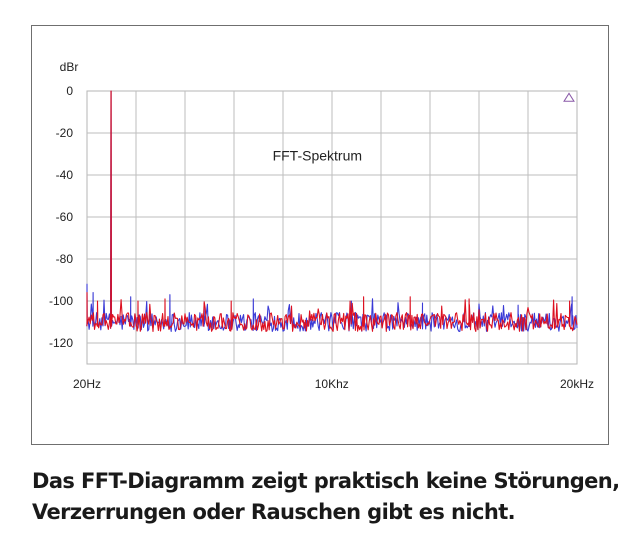 This screenshot has height=552, width=640. Describe the element at coordinates (61, 301) in the screenshot. I see `y-tick-label: -100` at that location.